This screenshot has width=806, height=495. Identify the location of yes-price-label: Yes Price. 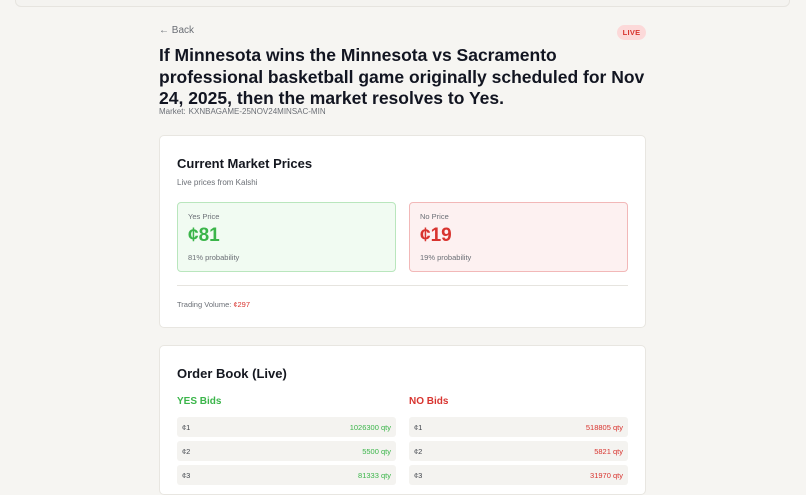
(204, 216).